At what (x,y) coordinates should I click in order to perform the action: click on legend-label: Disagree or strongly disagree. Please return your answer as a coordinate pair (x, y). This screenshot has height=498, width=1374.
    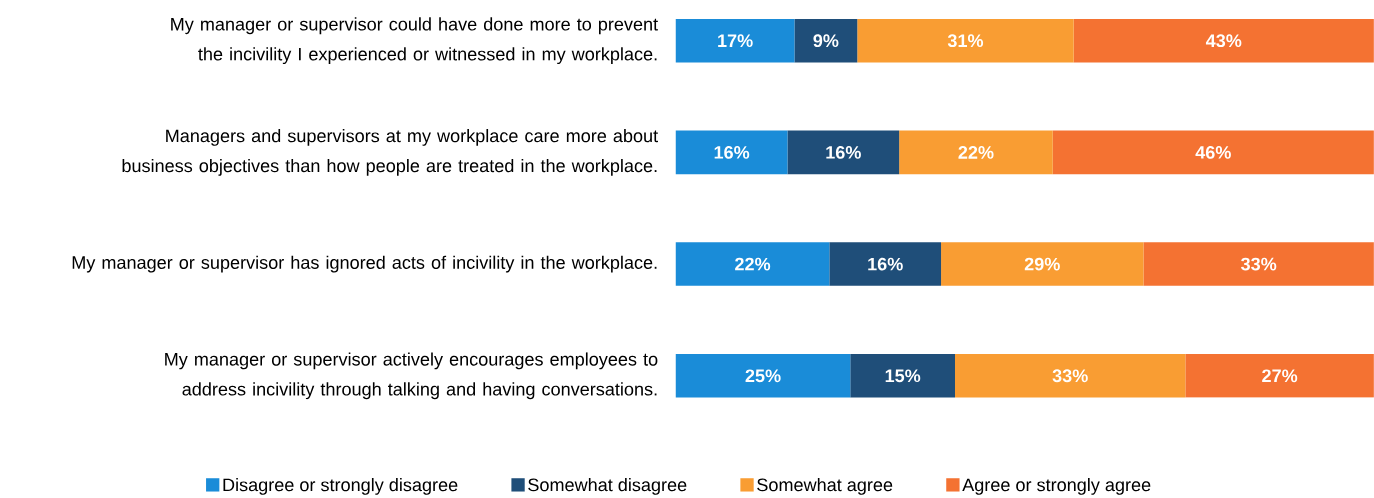
    Looking at the image, I should click on (340, 486).